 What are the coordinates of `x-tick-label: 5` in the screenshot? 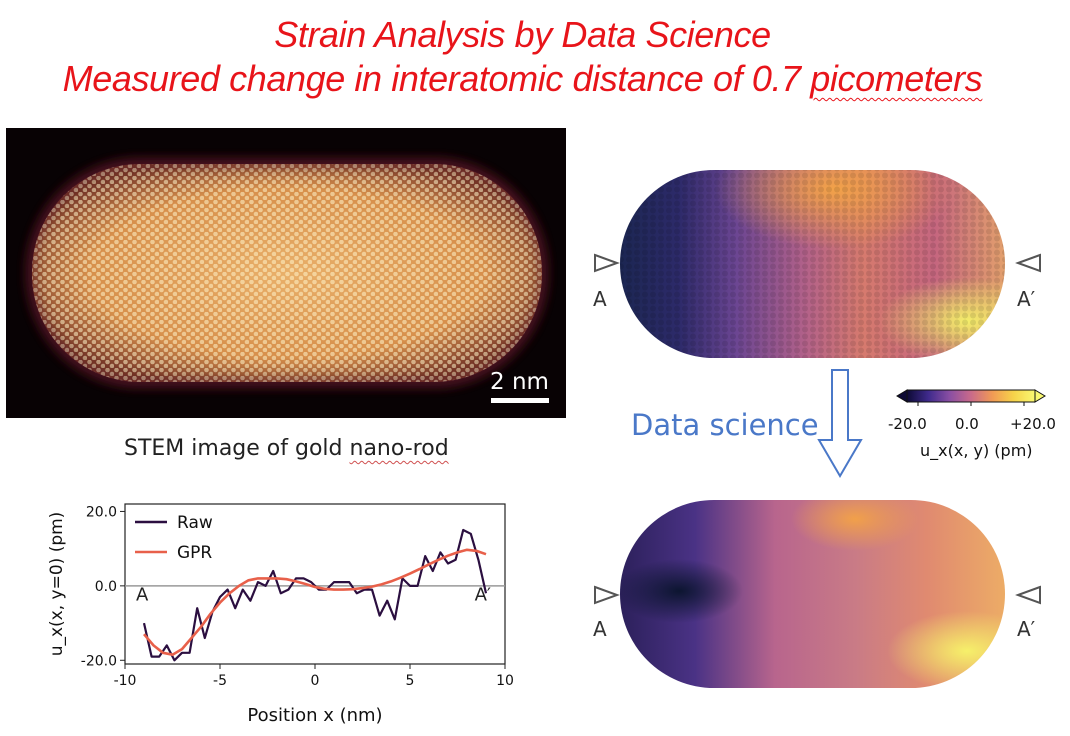 It's located at (410, 681).